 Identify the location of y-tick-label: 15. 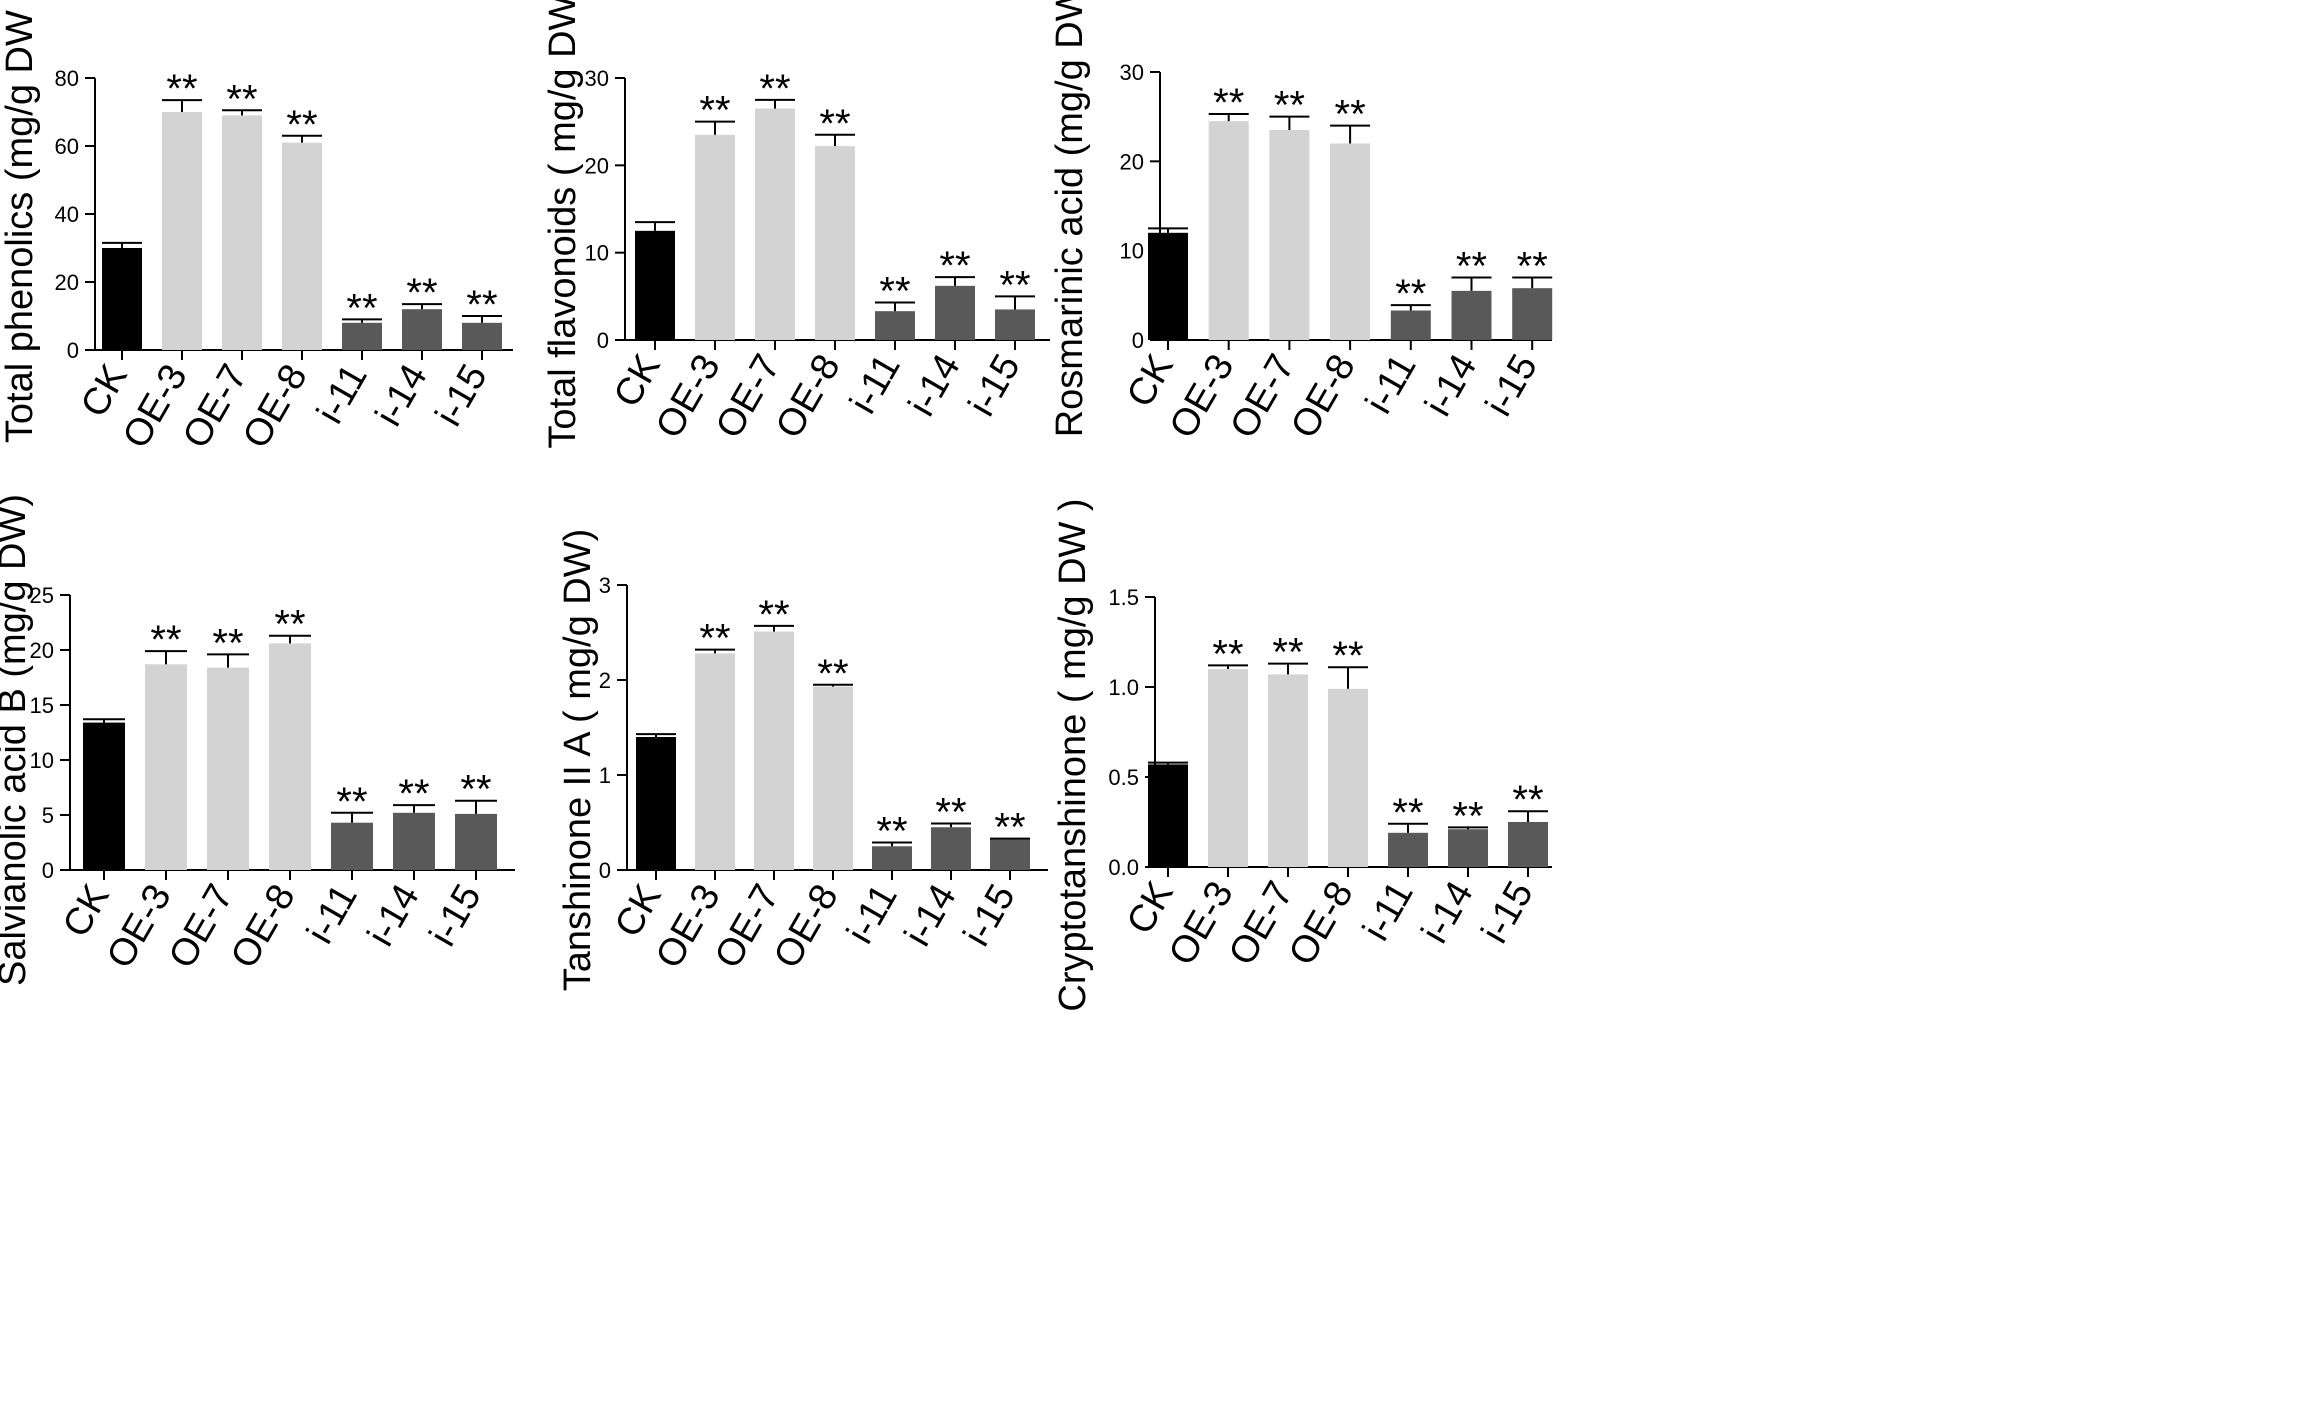
(42, 705).